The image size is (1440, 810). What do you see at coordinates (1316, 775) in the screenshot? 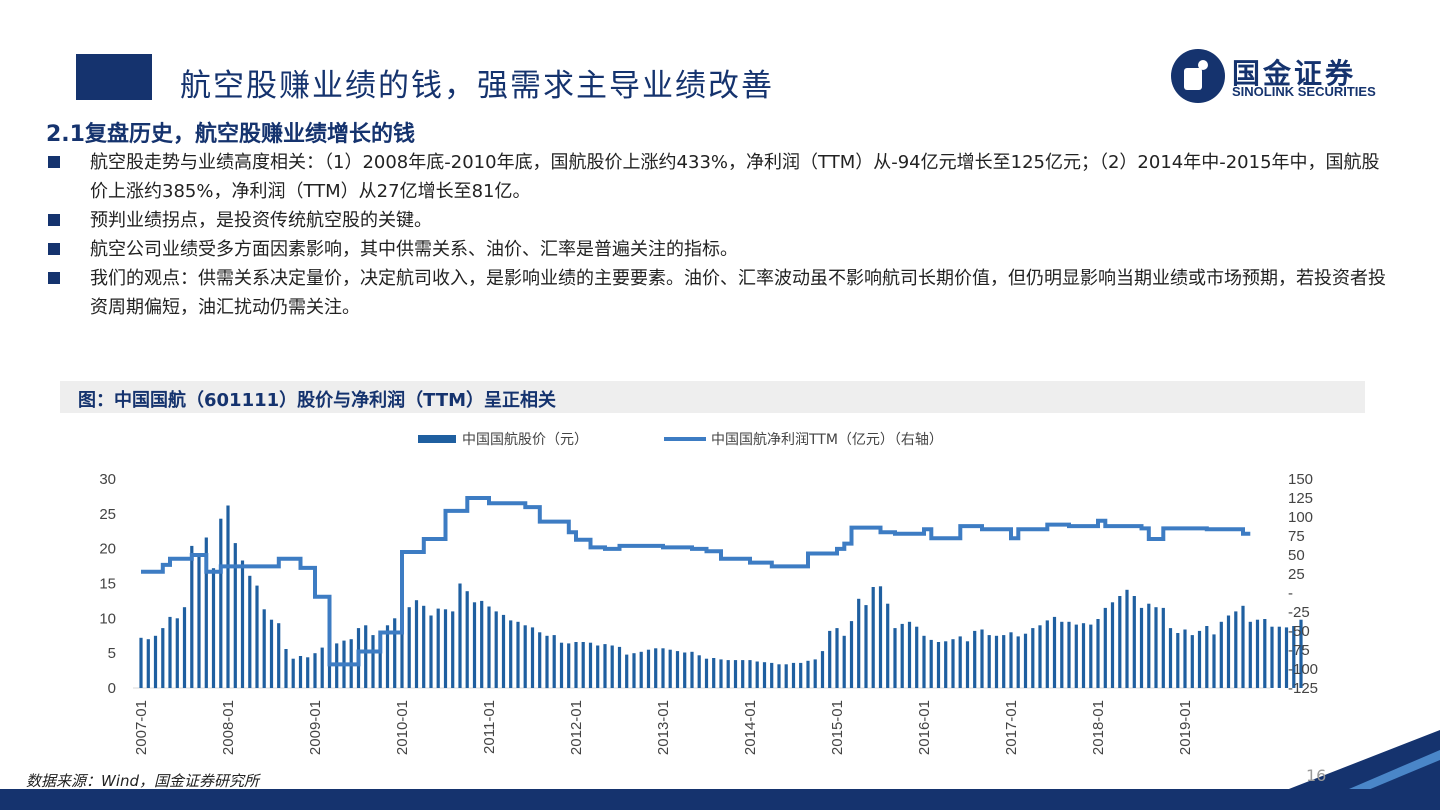
I see `page-number: 16` at bounding box center [1316, 775].